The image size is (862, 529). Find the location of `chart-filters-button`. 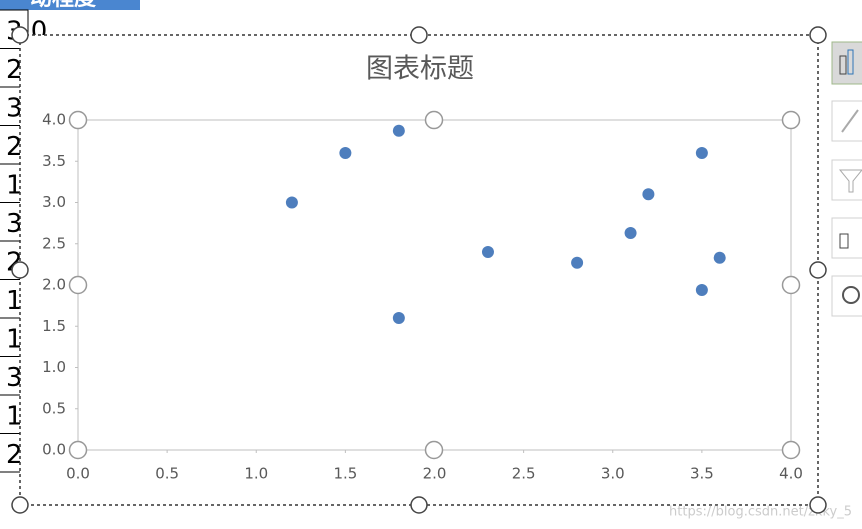

chart-filters-button is located at coordinates (846, 180).